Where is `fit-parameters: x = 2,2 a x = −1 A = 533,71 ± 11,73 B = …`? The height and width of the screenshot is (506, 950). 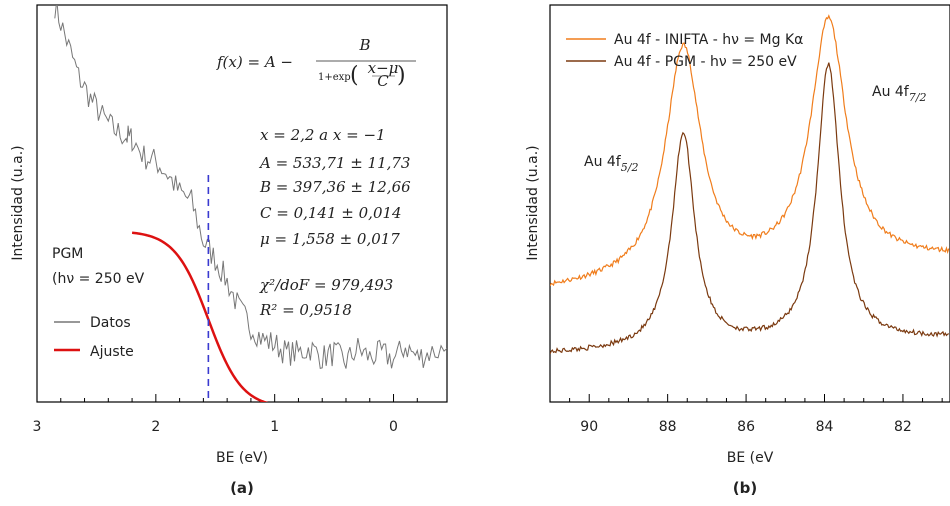
fit-parameters: x = 2,2 a x = −1 A = 533,71 ± 11,73 B = … is located at coordinates (334, 222).